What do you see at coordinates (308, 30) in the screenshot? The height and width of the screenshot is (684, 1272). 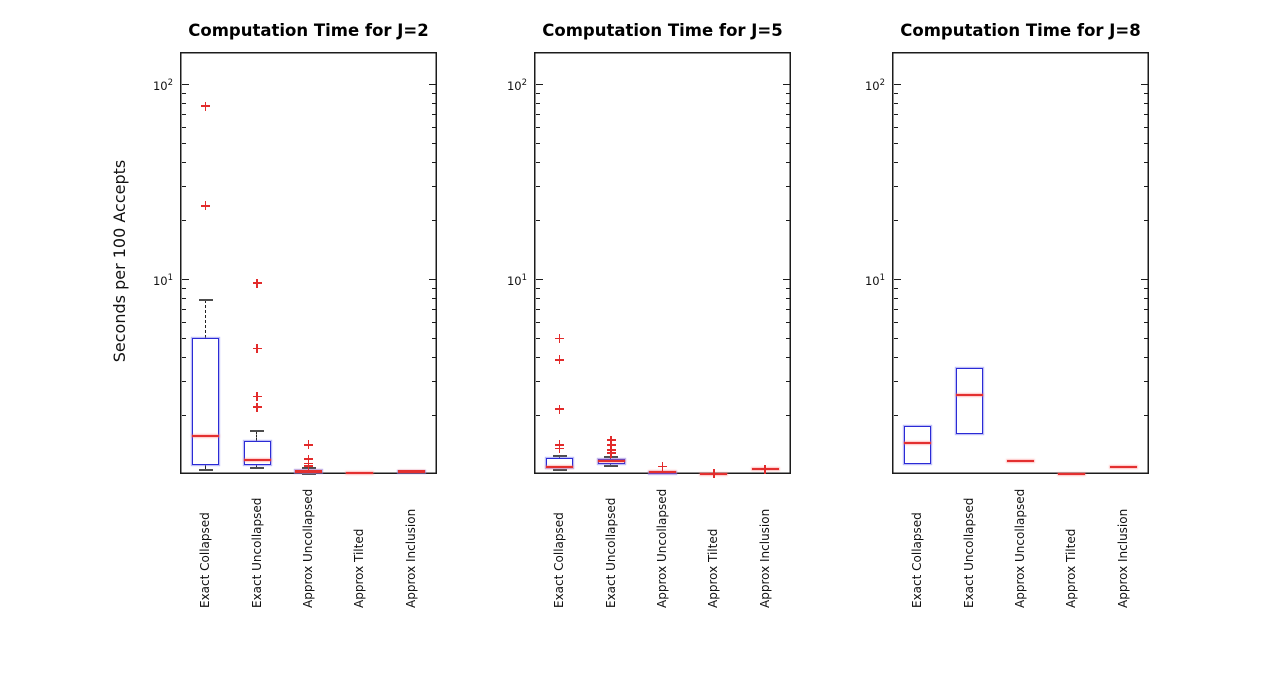 I see `subplot-title: Computation Time for J=2` at bounding box center [308, 30].